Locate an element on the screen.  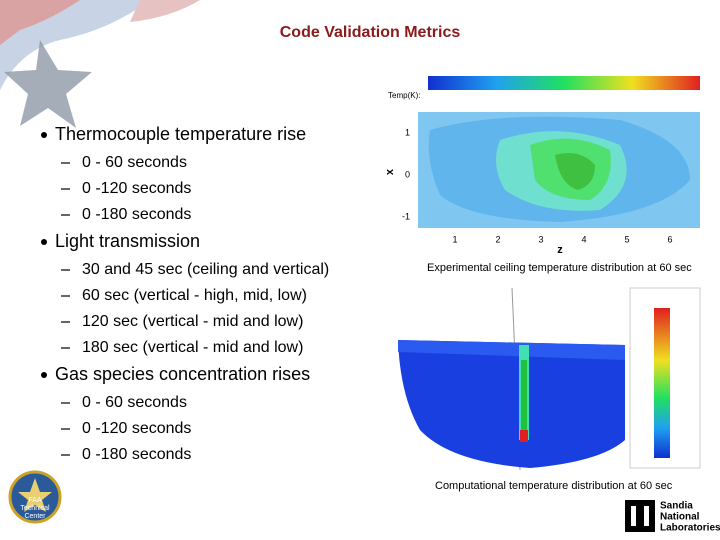
bullet-text: Thermocouple temperature rise is located at coordinates (180, 134).